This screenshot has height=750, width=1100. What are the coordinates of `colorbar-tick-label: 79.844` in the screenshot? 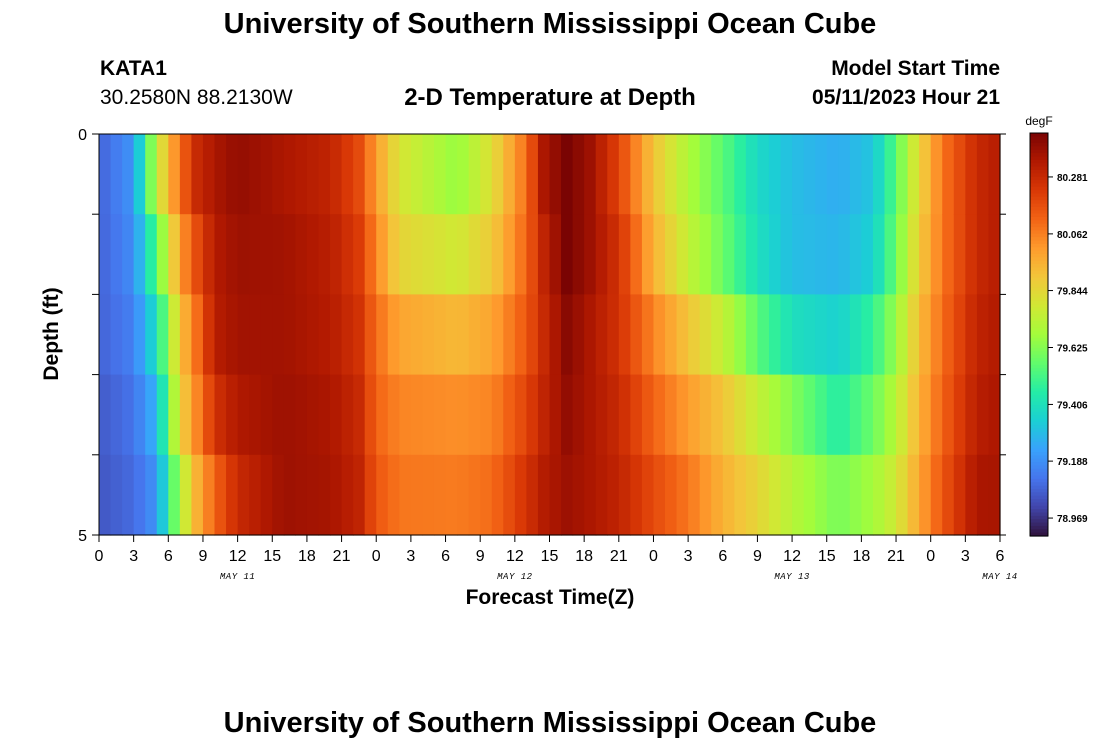 It's located at (1072, 292).